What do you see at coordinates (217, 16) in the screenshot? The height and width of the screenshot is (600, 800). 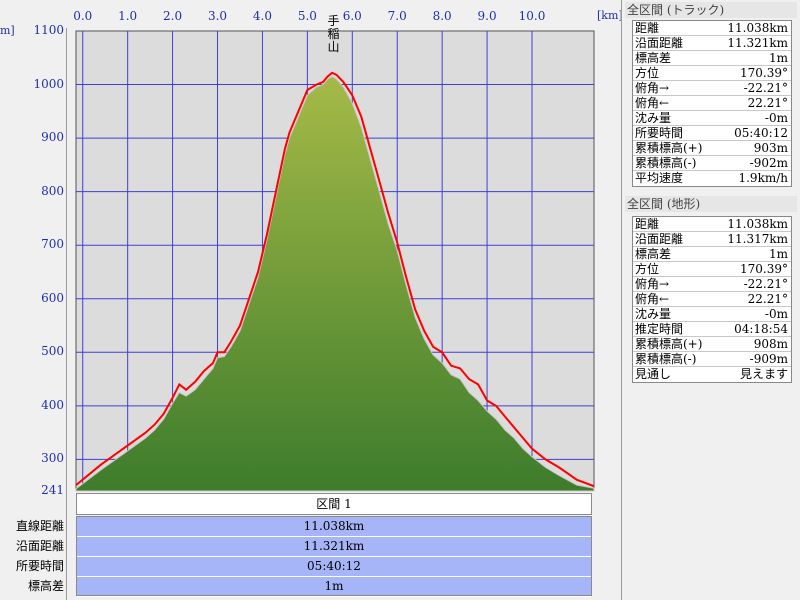 I see `x-tick-label: 3.0` at bounding box center [217, 16].